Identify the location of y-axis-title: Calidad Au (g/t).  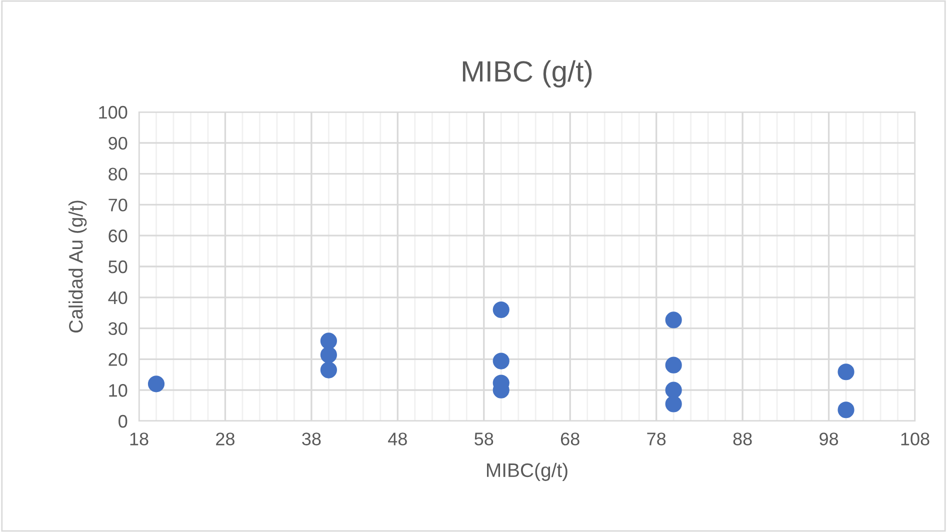
(77, 266).